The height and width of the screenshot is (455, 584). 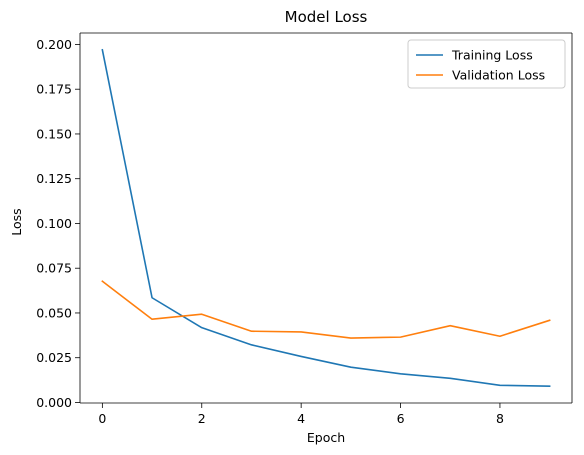 What do you see at coordinates (326, 437) in the screenshot?
I see `x-axis-label: Epoch` at bounding box center [326, 437].